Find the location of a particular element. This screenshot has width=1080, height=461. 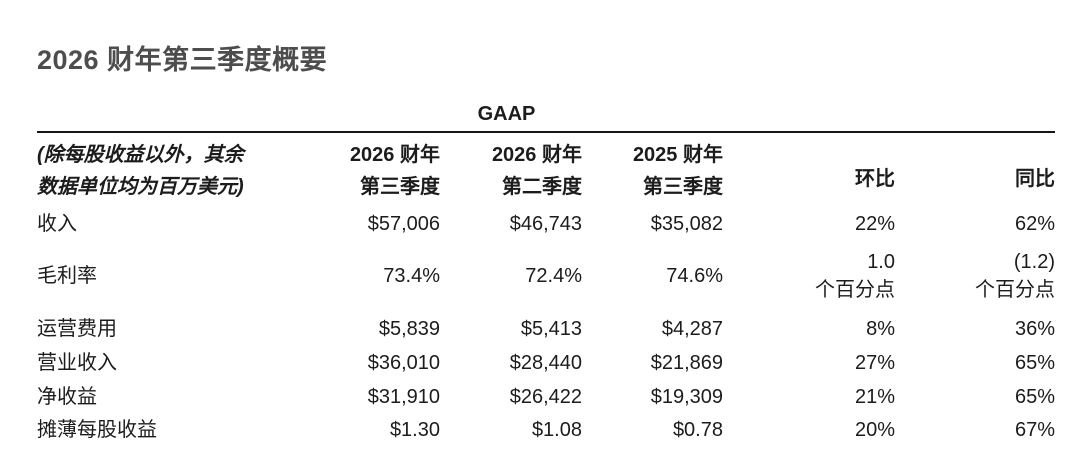

cell-q3fy25: $19,309 is located at coordinates (686, 396).